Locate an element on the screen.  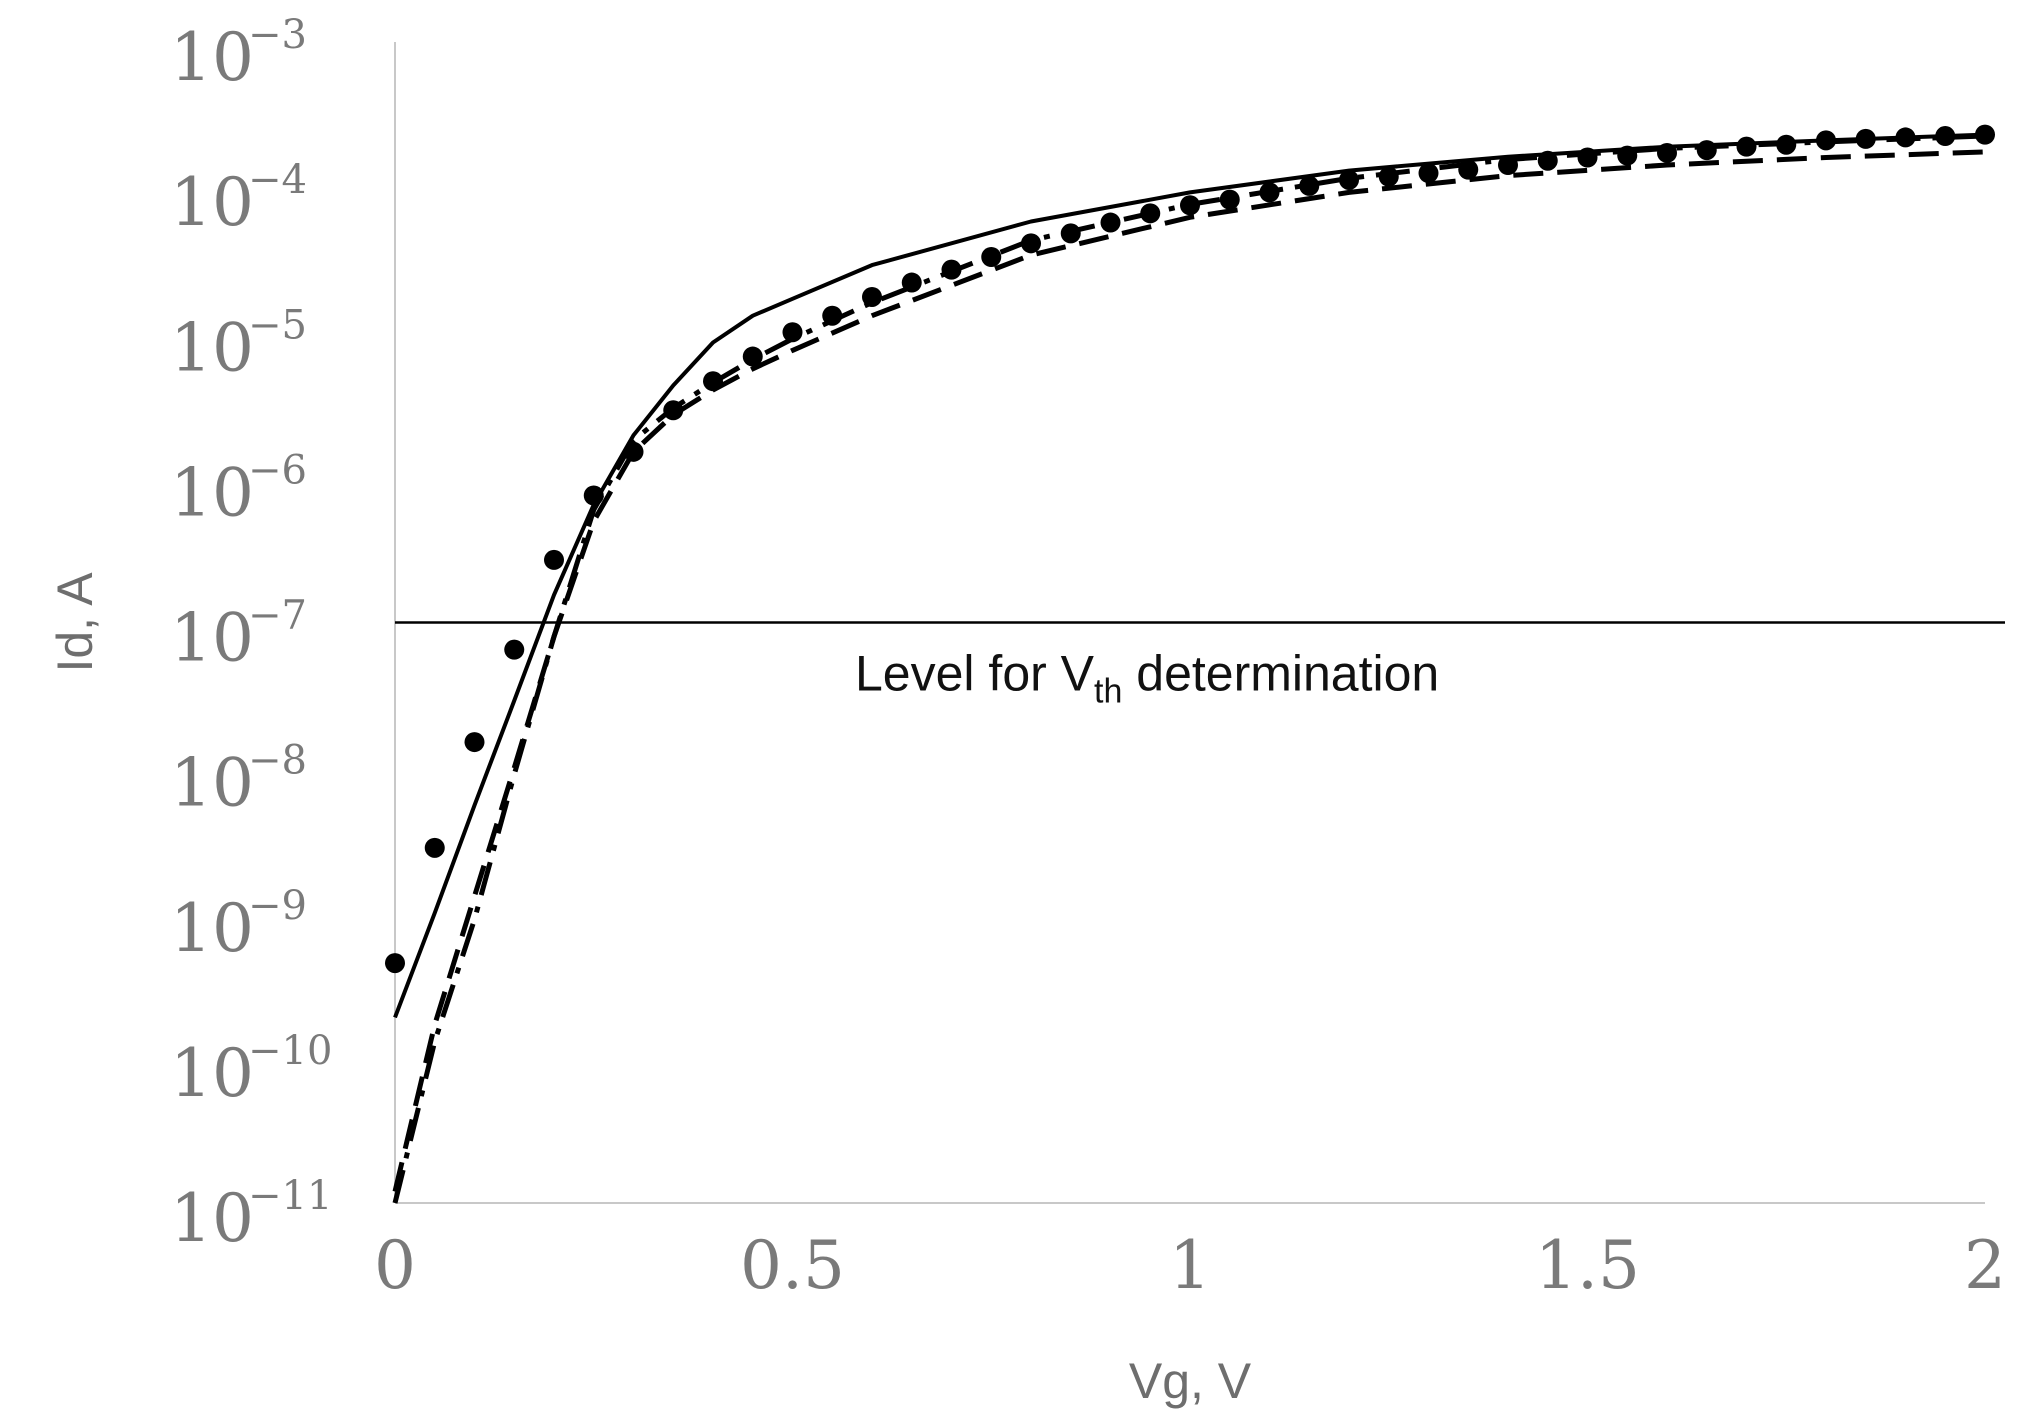
vth-annotation-subscript: th is located at coordinates (1108, 692).